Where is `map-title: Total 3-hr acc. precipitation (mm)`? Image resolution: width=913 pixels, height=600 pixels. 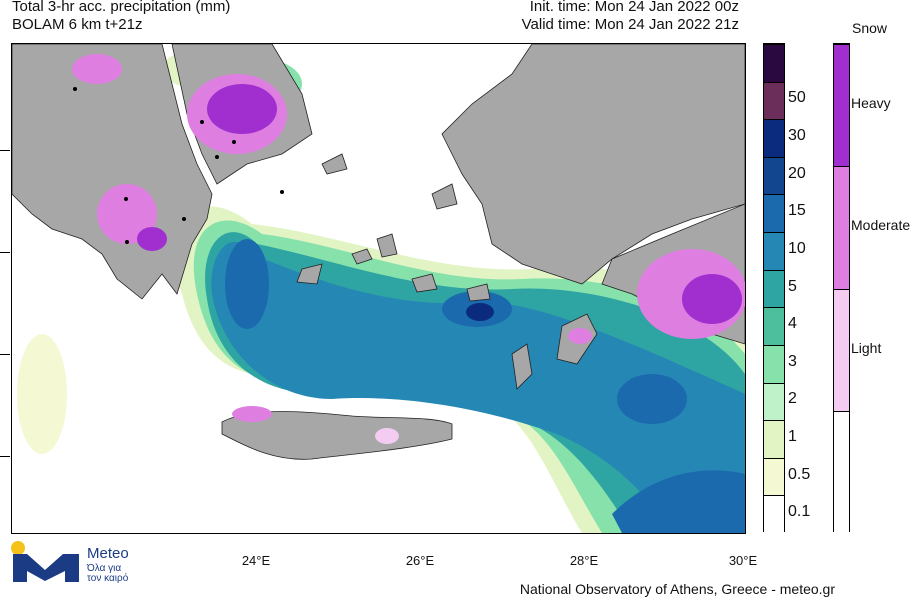 map-title: Total 3-hr acc. precipitation (mm) is located at coordinates (121, 7).